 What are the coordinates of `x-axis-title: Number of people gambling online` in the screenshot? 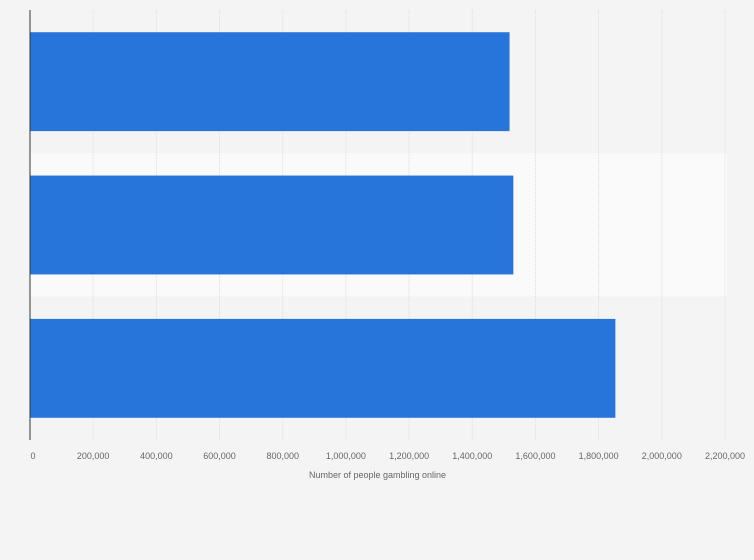 It's located at (377, 475).